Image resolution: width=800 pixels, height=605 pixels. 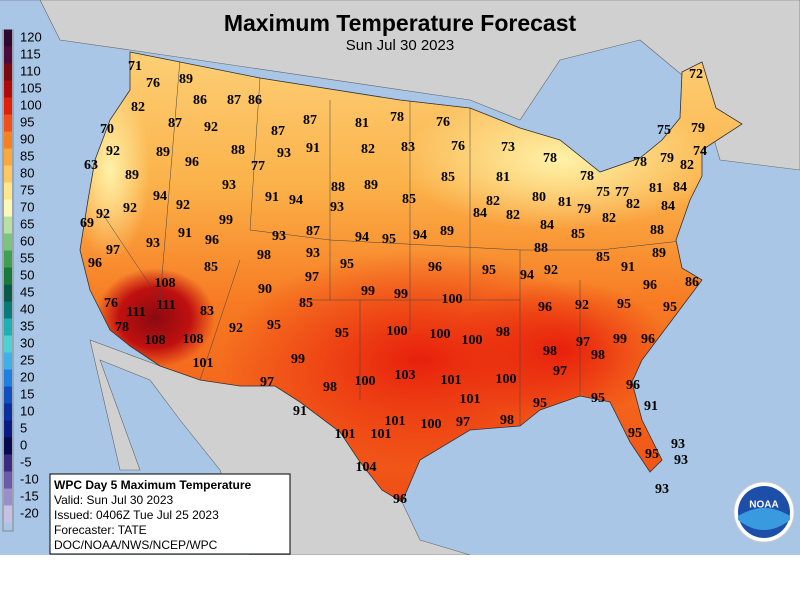 I want to click on legend-label: 25, so click(x=27, y=359).